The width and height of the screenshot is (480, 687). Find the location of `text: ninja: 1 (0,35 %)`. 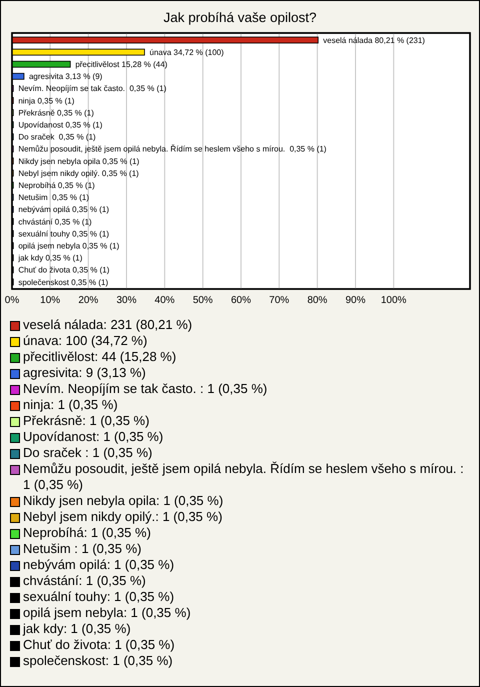

text: ninja: 1 (0,35 %) is located at coordinates (70, 405).